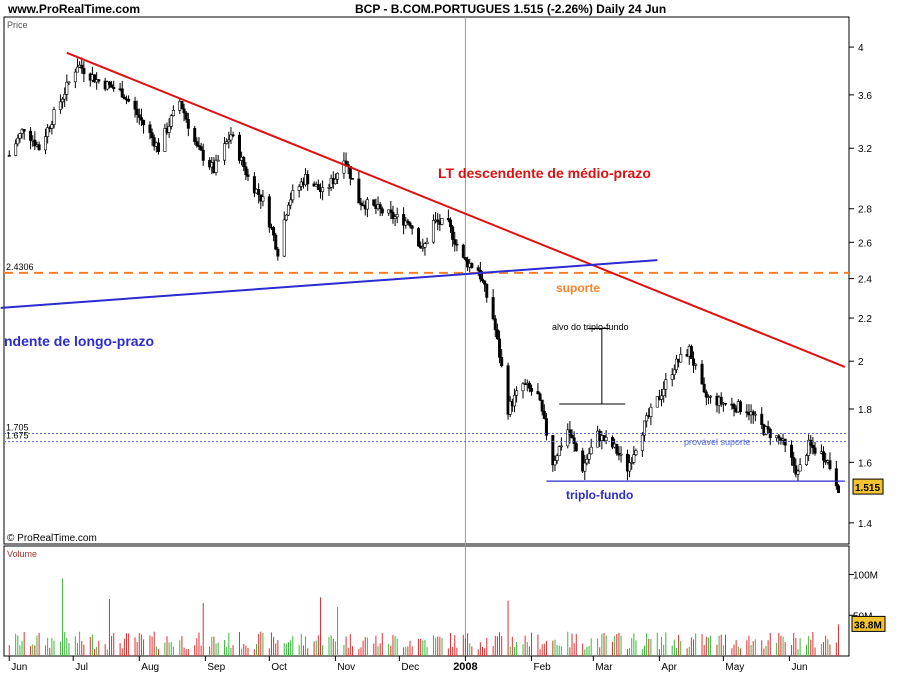  Describe the element at coordinates (865, 280) in the screenshot. I see `y-tick-label: 2.4` at that location.